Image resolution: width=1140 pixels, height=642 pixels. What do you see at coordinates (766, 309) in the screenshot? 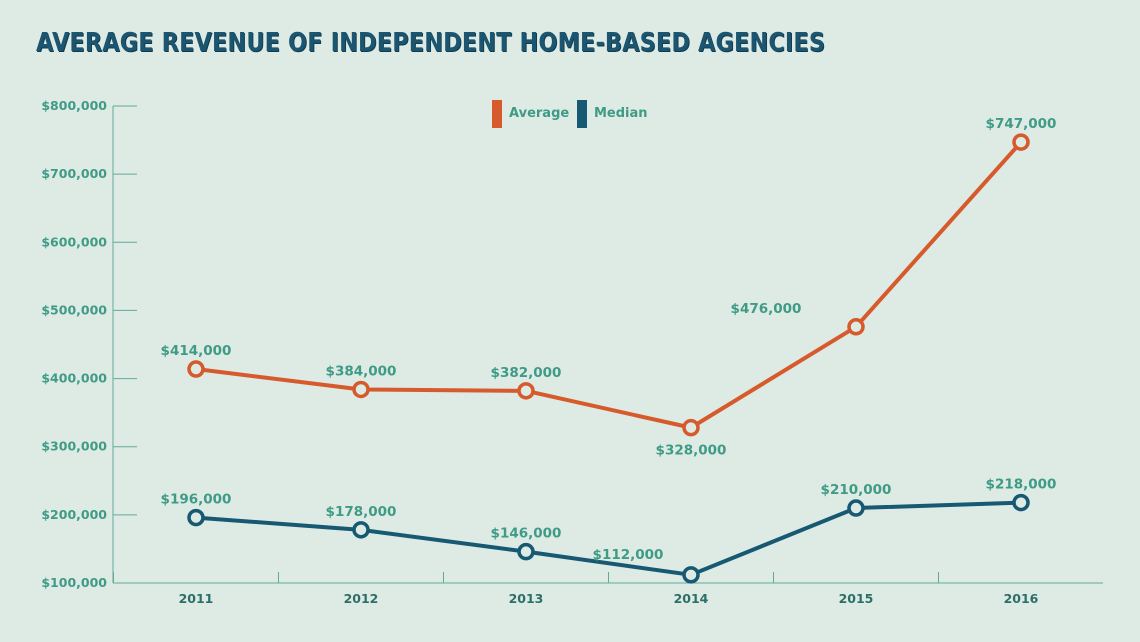
I see `data-label-average: $476,000` at bounding box center [766, 309].